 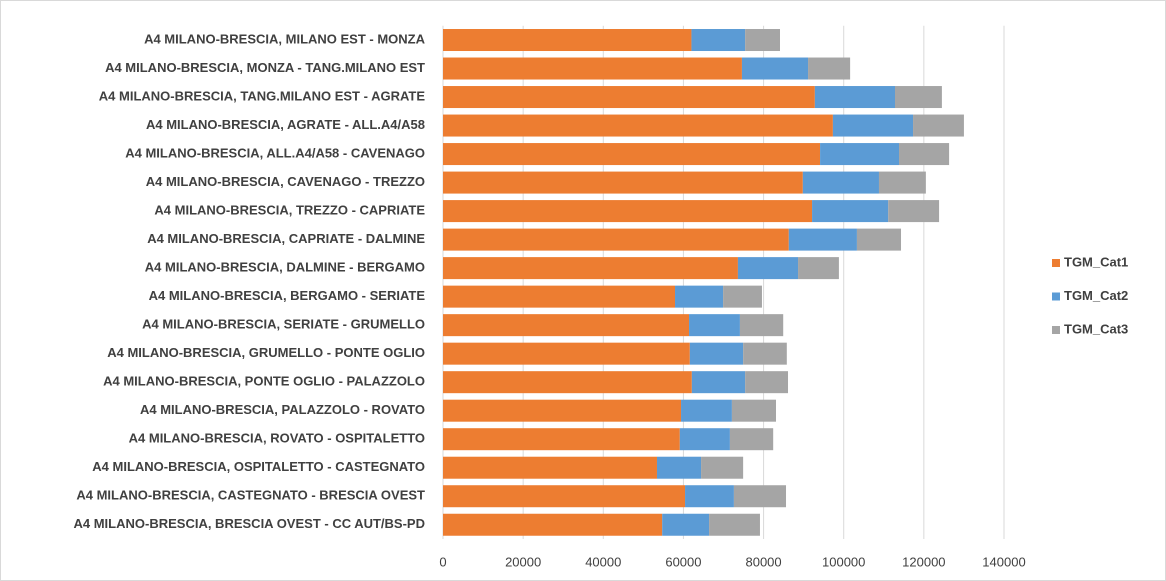 What do you see at coordinates (442, 561) in the screenshot?
I see `x-tick-label: 0` at bounding box center [442, 561].